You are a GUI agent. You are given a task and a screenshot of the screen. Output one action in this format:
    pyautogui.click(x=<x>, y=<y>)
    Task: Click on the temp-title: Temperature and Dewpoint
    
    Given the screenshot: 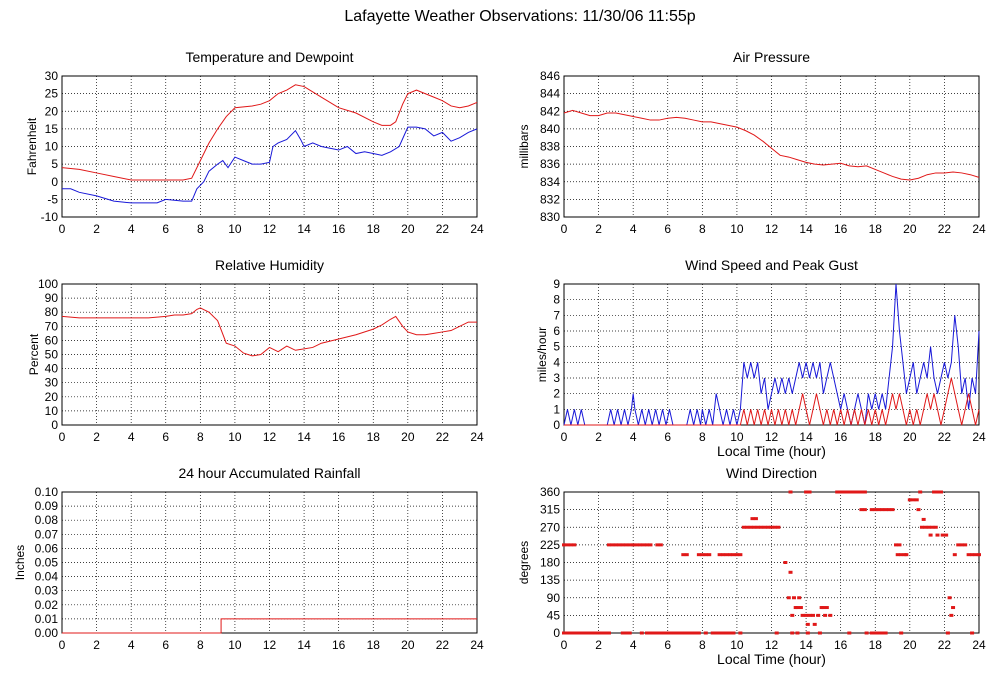 What is the action you would take?
    pyautogui.click(x=269, y=57)
    